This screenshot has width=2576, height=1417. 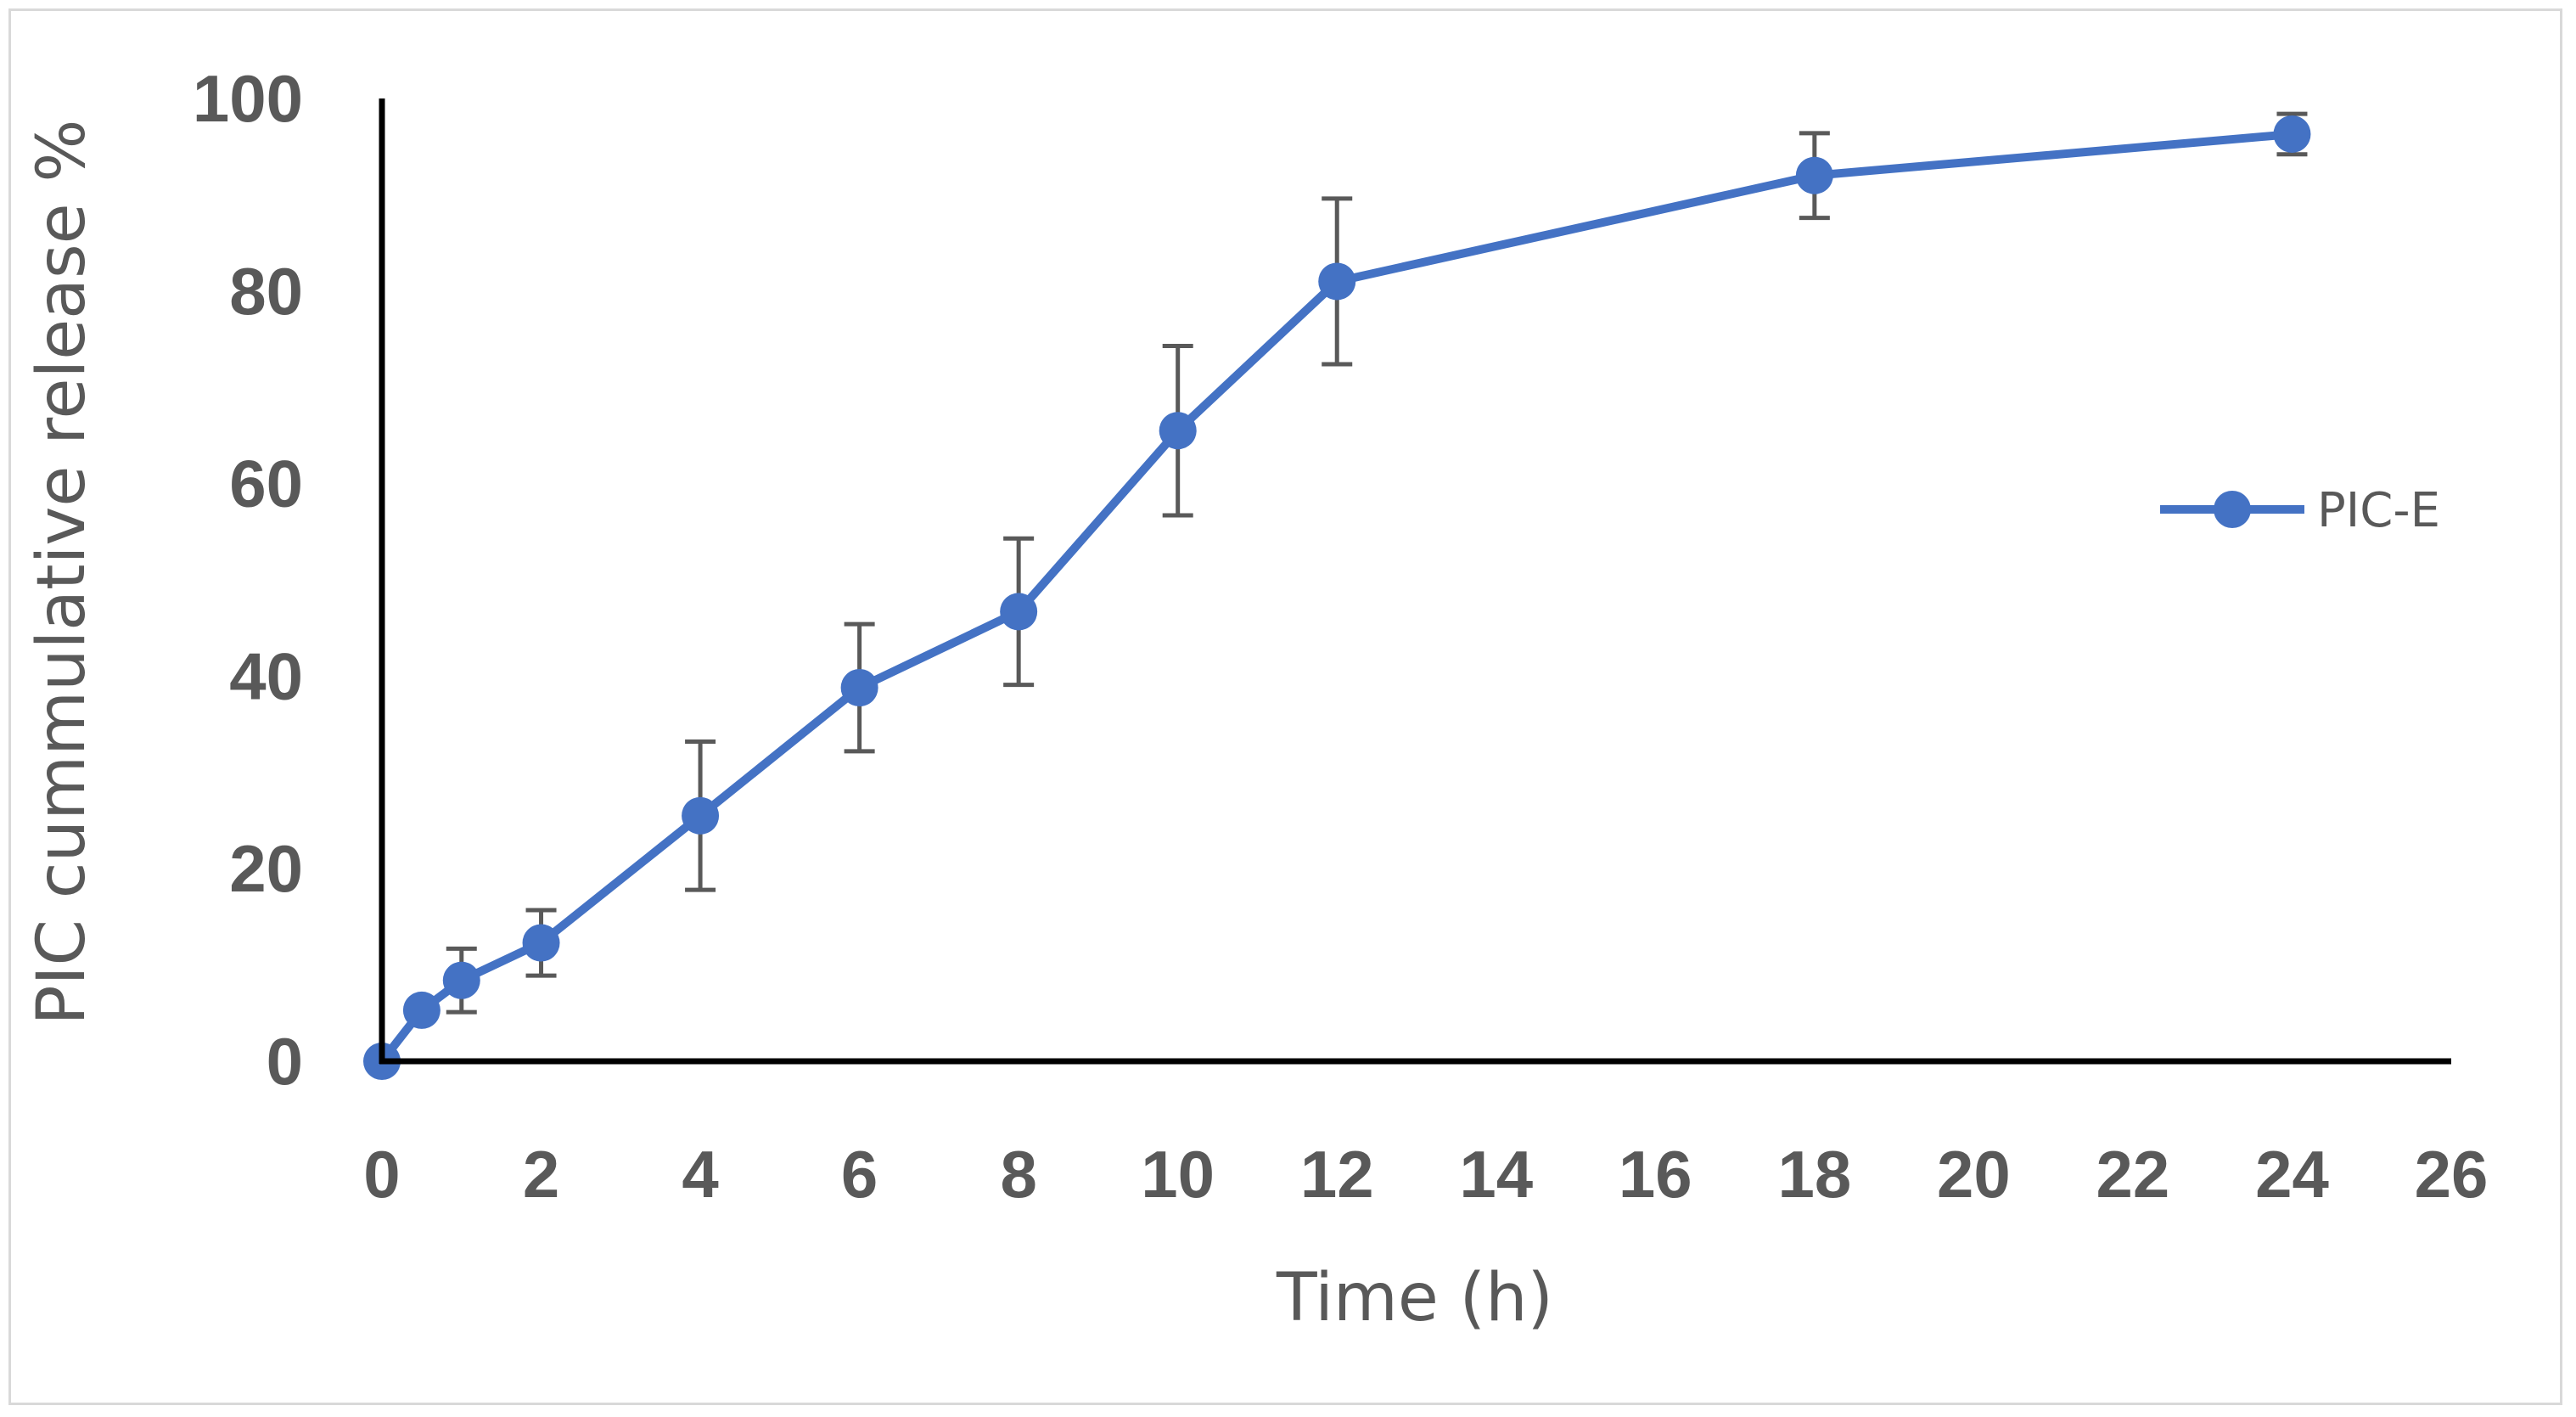 I want to click on x-tick-label: 8, so click(x=1018, y=1174).